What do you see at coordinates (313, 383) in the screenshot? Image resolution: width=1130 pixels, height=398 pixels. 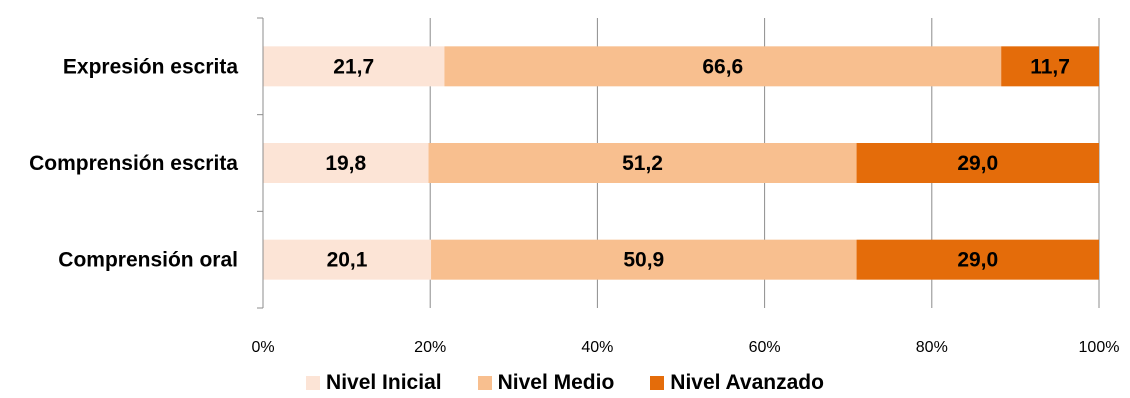 I see `legend-swatch-nivel-inicial` at bounding box center [313, 383].